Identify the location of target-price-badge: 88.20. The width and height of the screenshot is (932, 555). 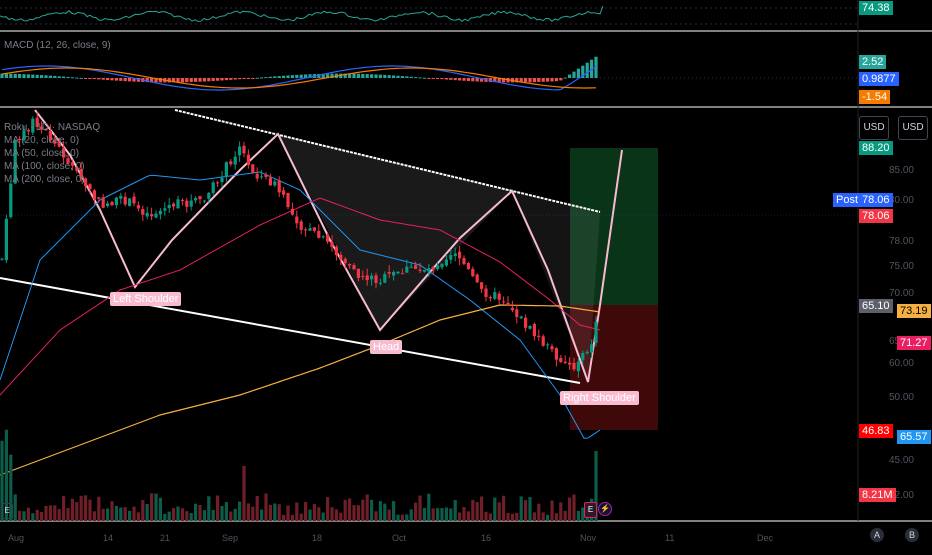
(876, 148).